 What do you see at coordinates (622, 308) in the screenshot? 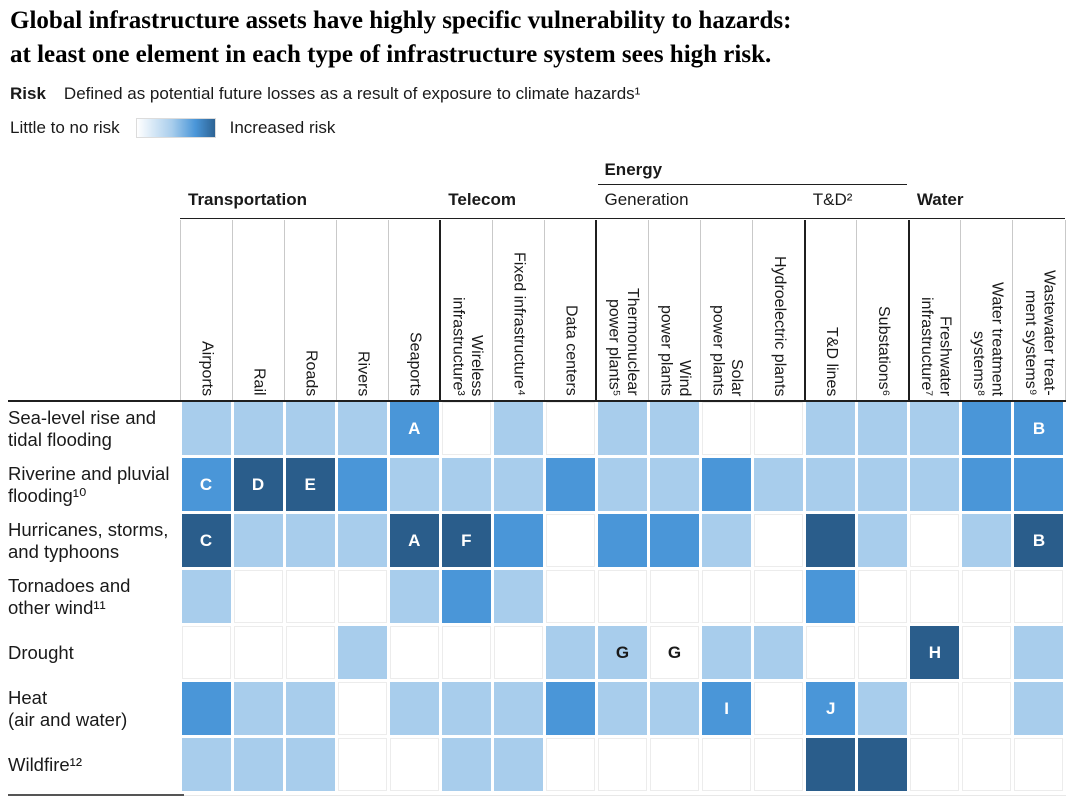
I see `column-label: Thermonuclear power plants⁵` at bounding box center [622, 308].